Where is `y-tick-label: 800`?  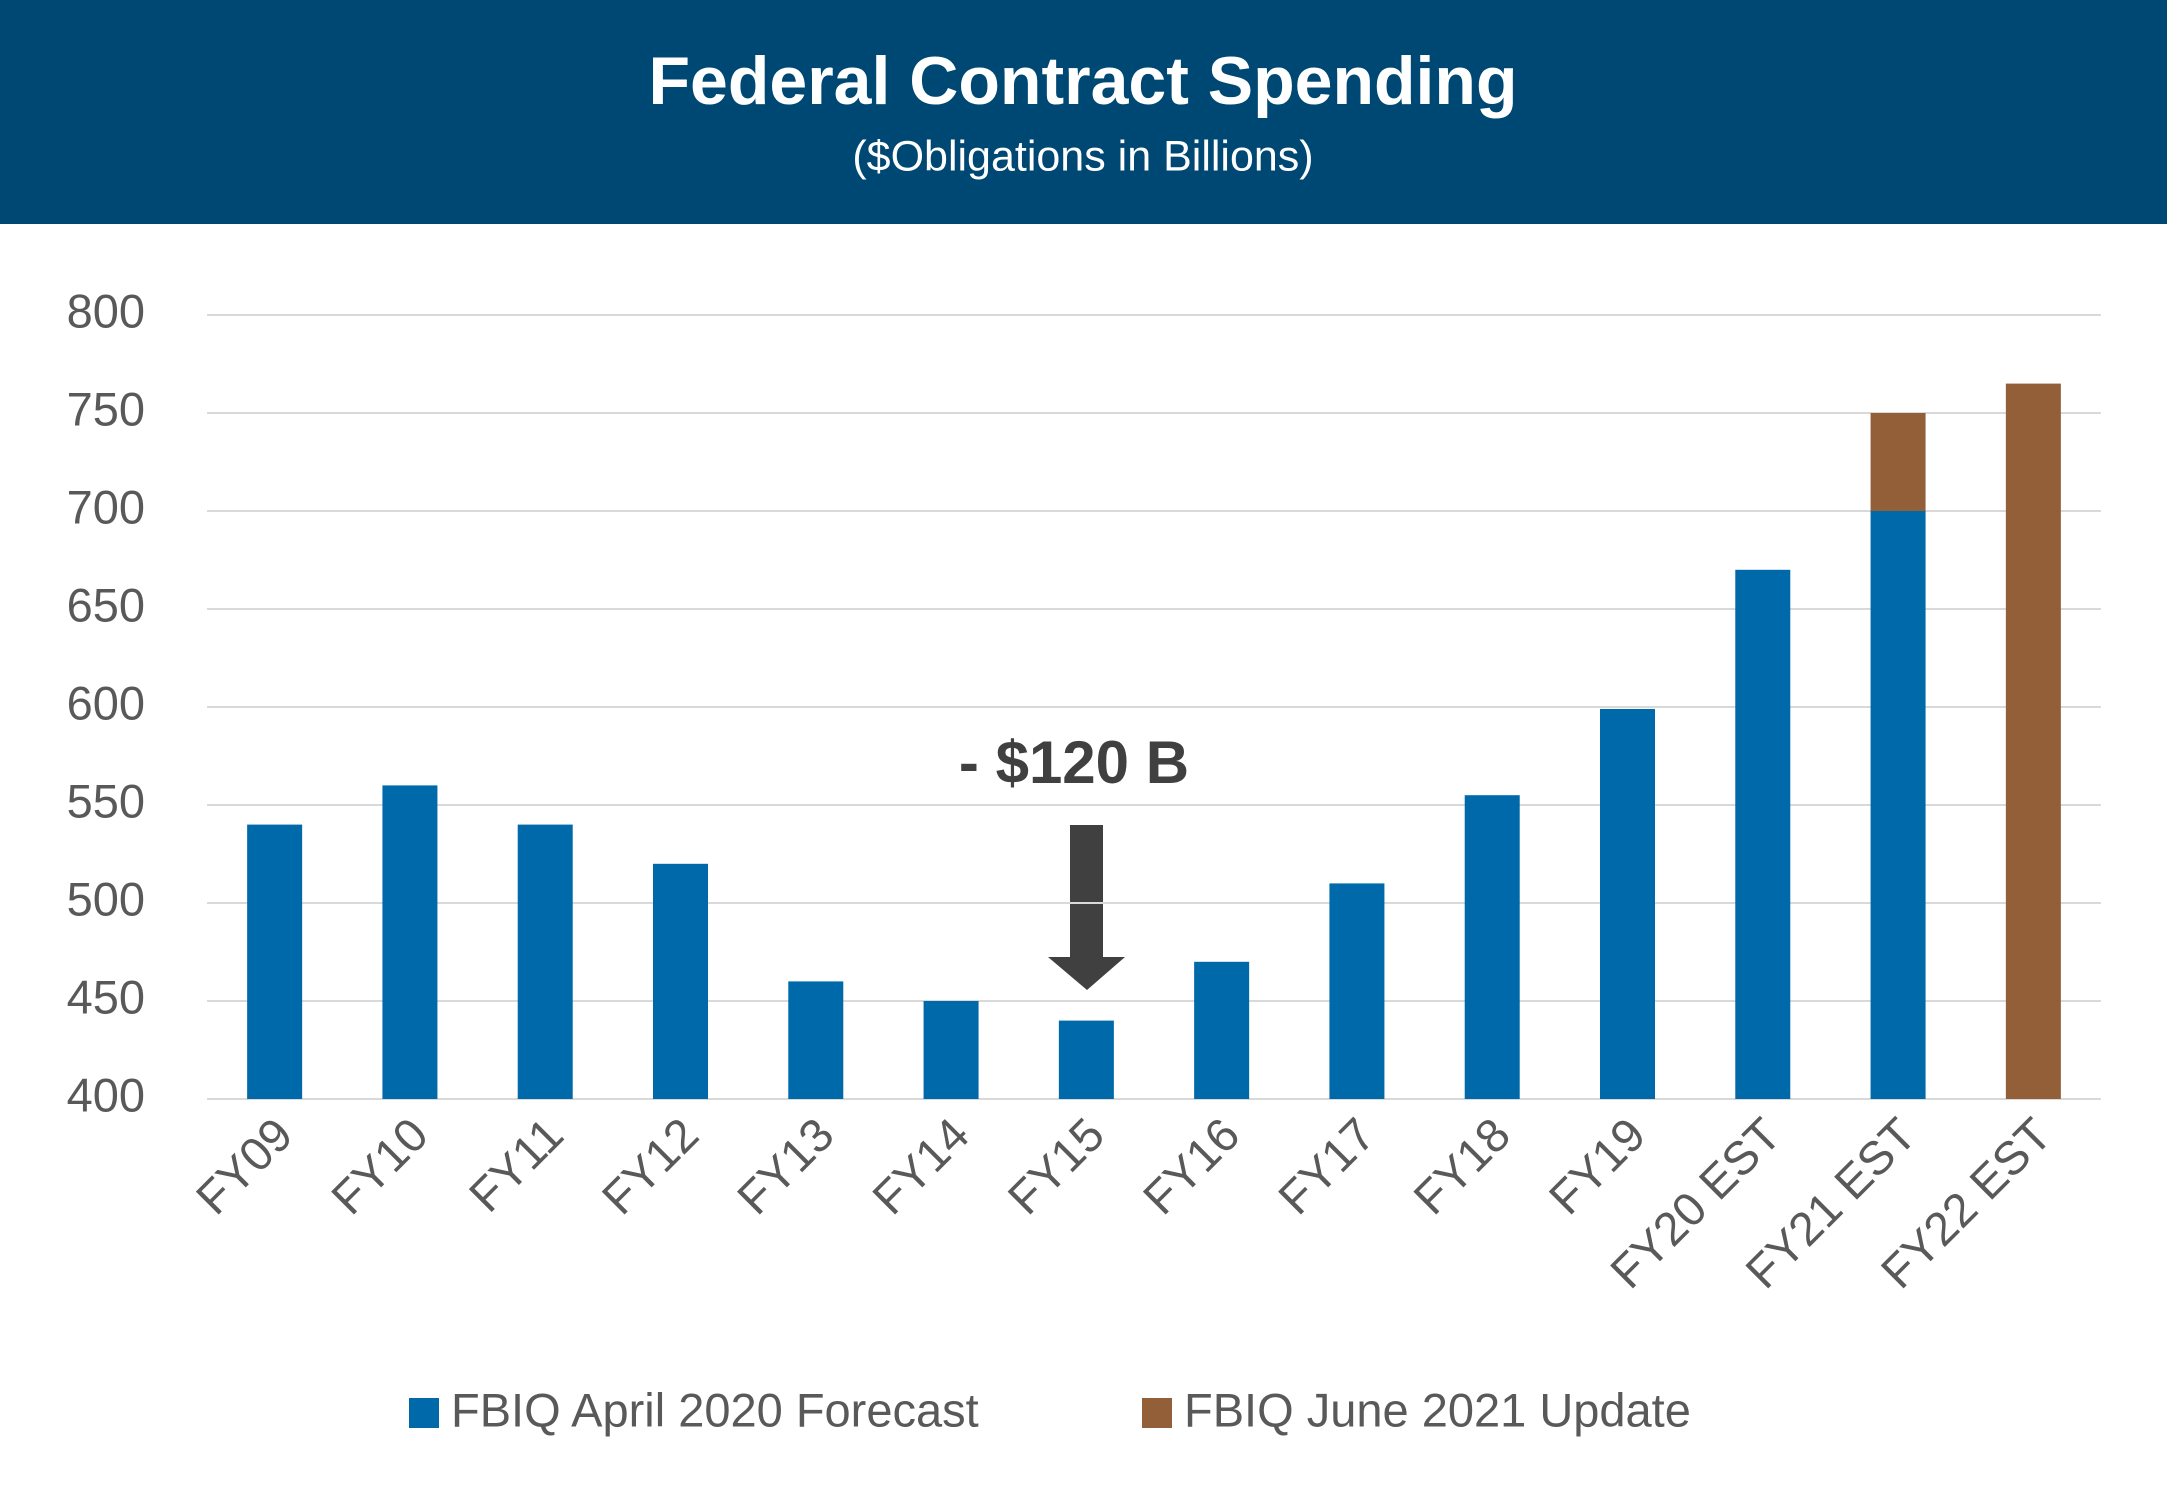
y-tick-label: 800 is located at coordinates (106, 310).